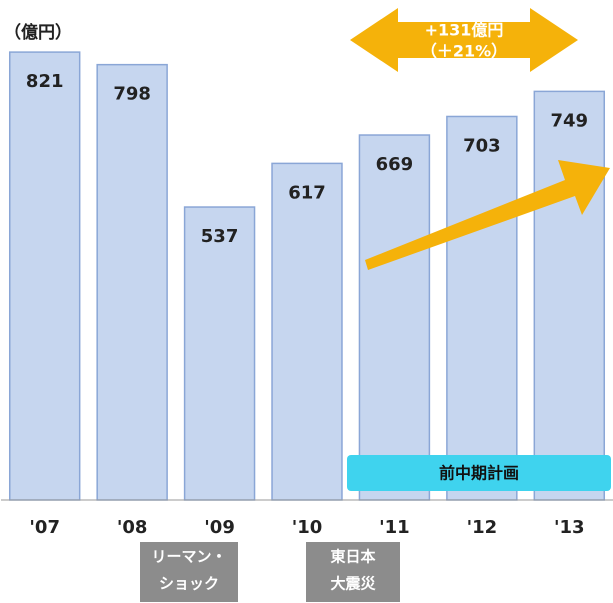  I want to click on trend-arrow, so click(487, 215).